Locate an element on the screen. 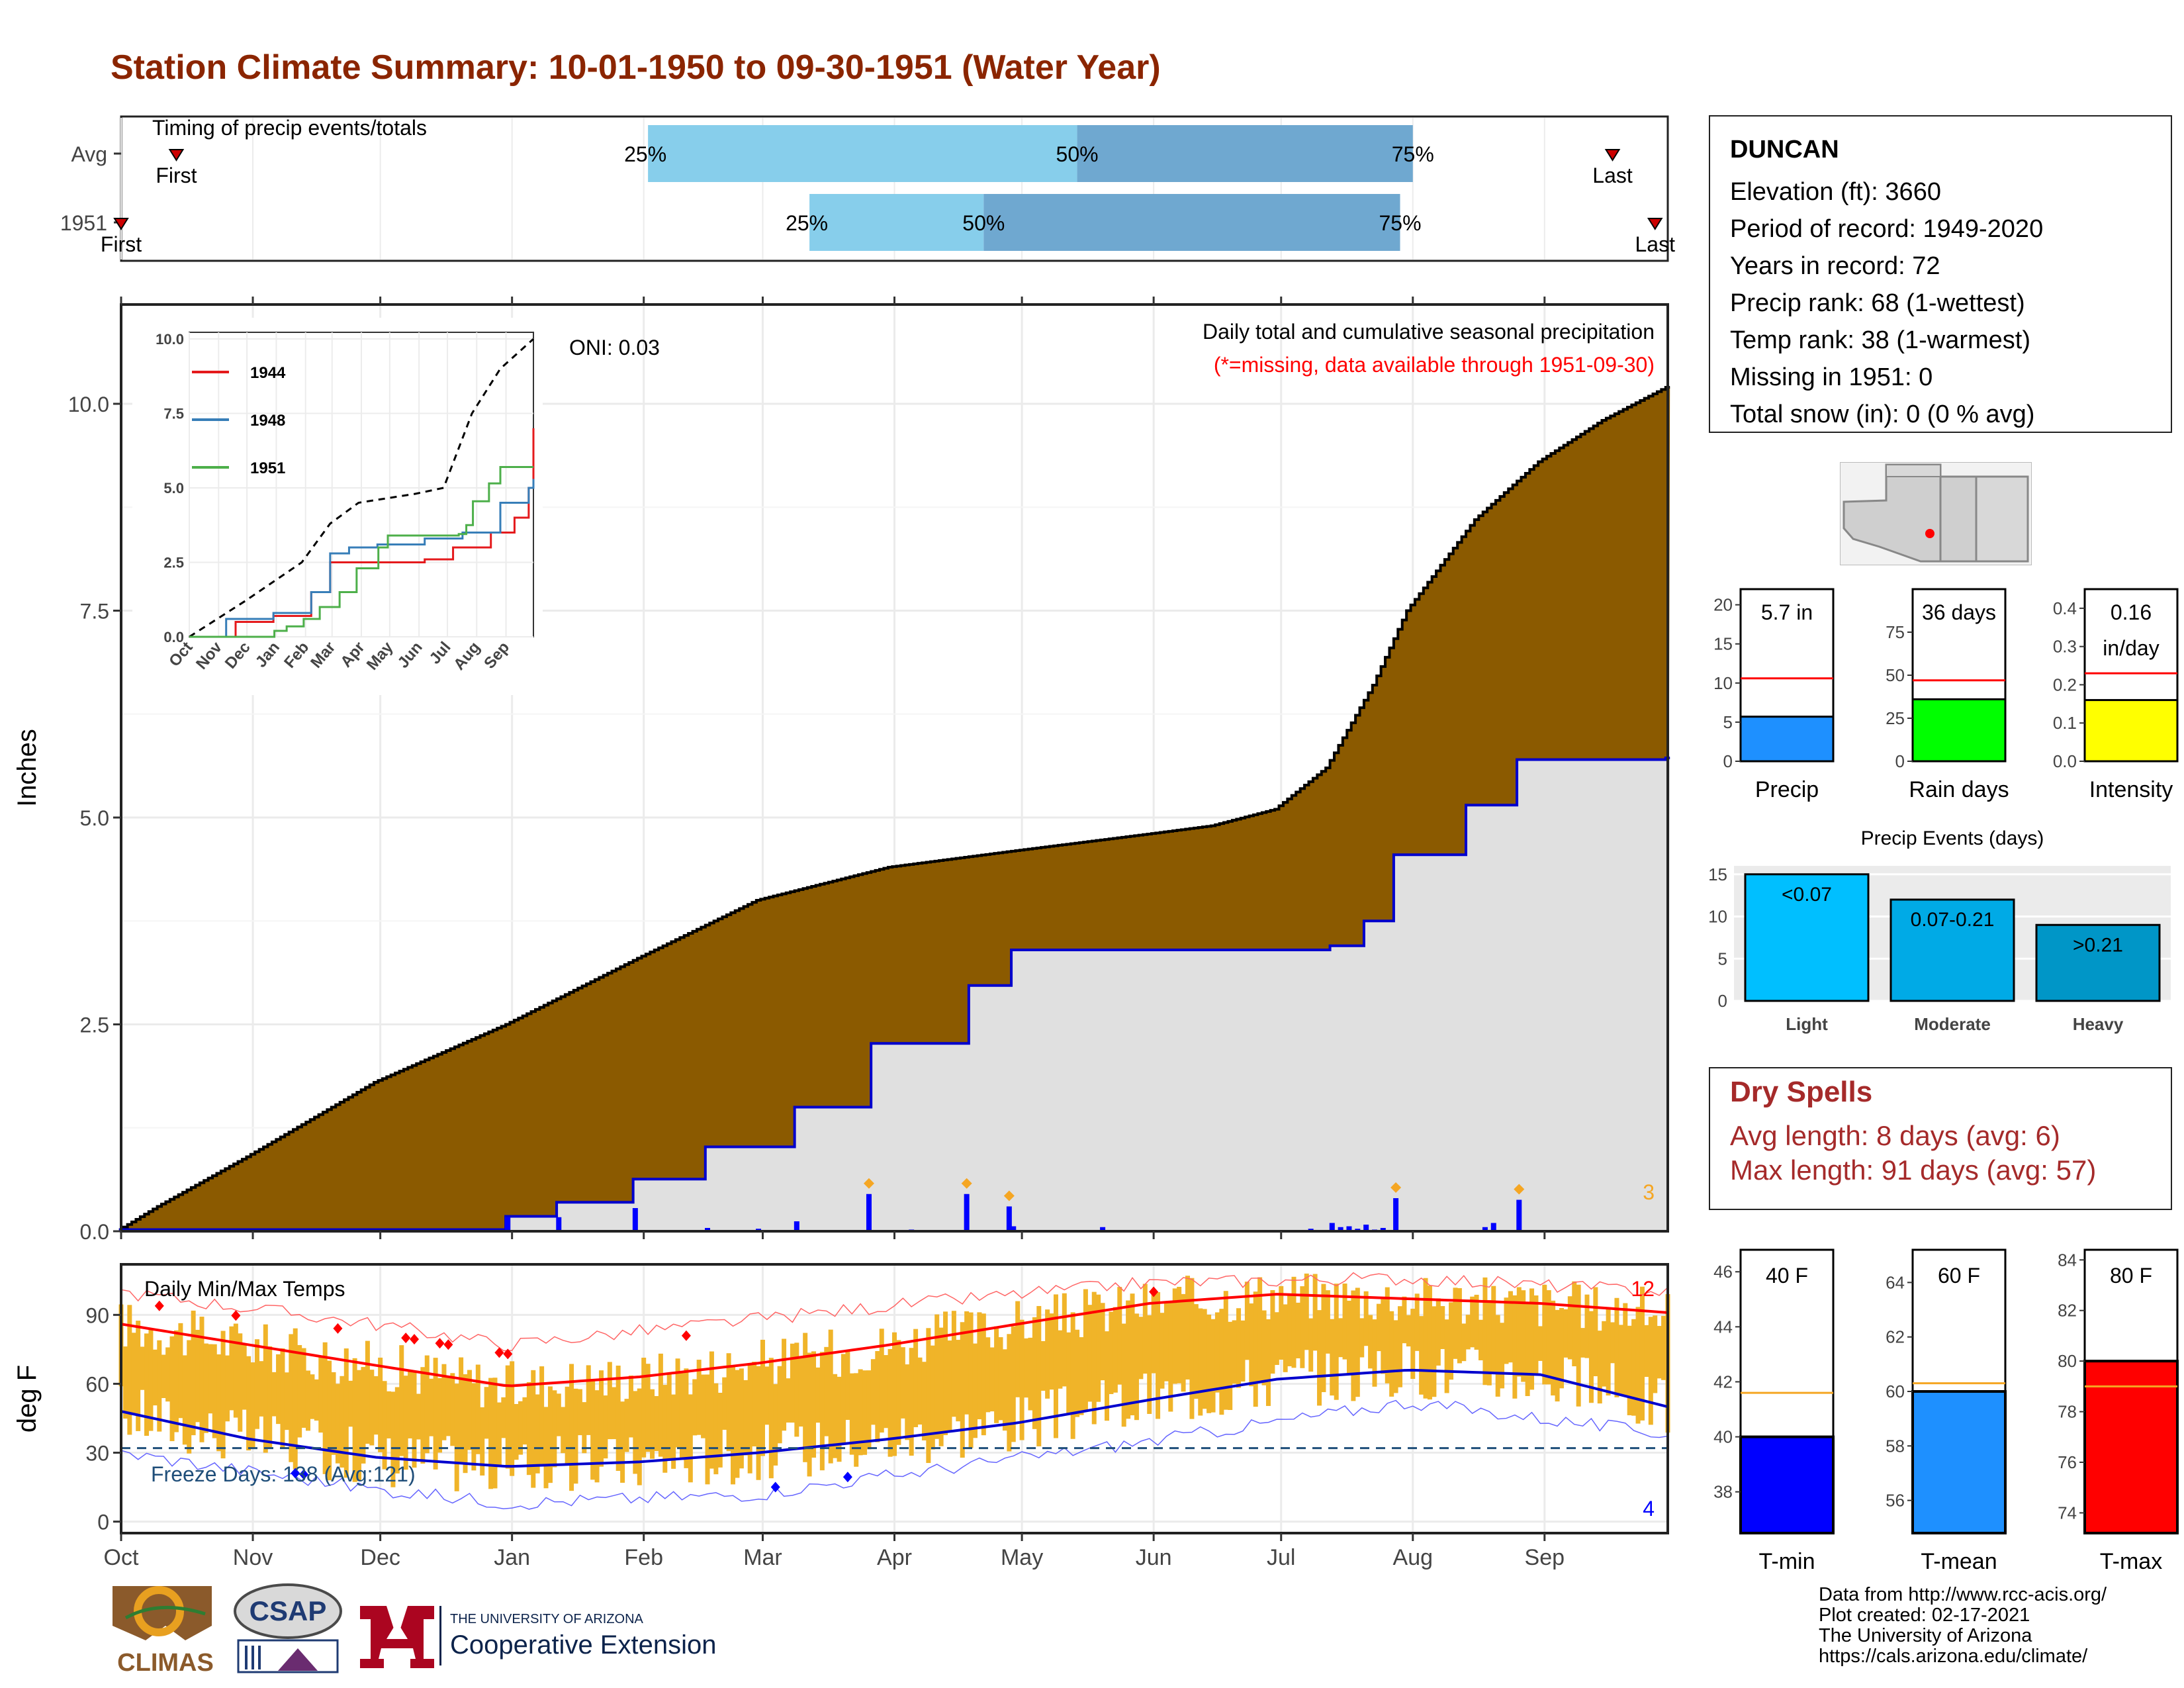  avg-min-line is located at coordinates (894, 1418).